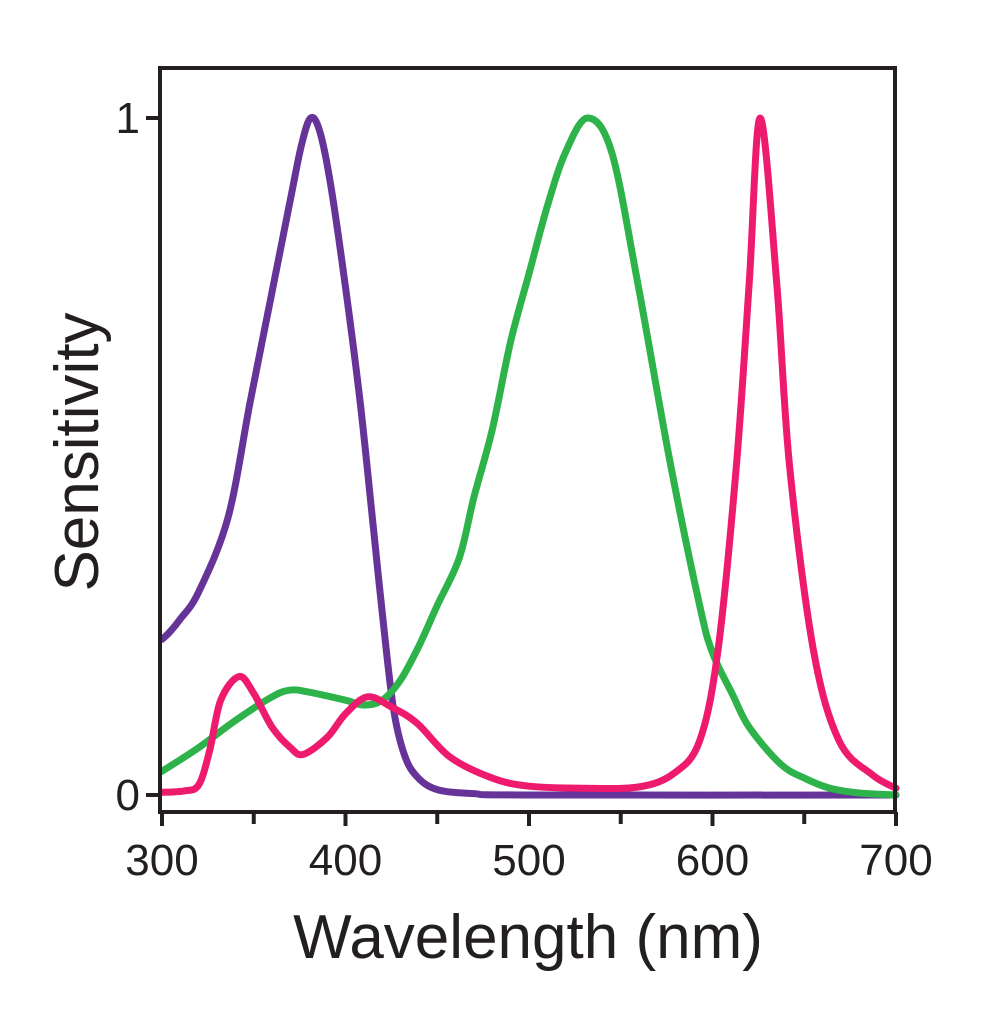  I want to click on x-tick-label: 400, so click(345, 860).